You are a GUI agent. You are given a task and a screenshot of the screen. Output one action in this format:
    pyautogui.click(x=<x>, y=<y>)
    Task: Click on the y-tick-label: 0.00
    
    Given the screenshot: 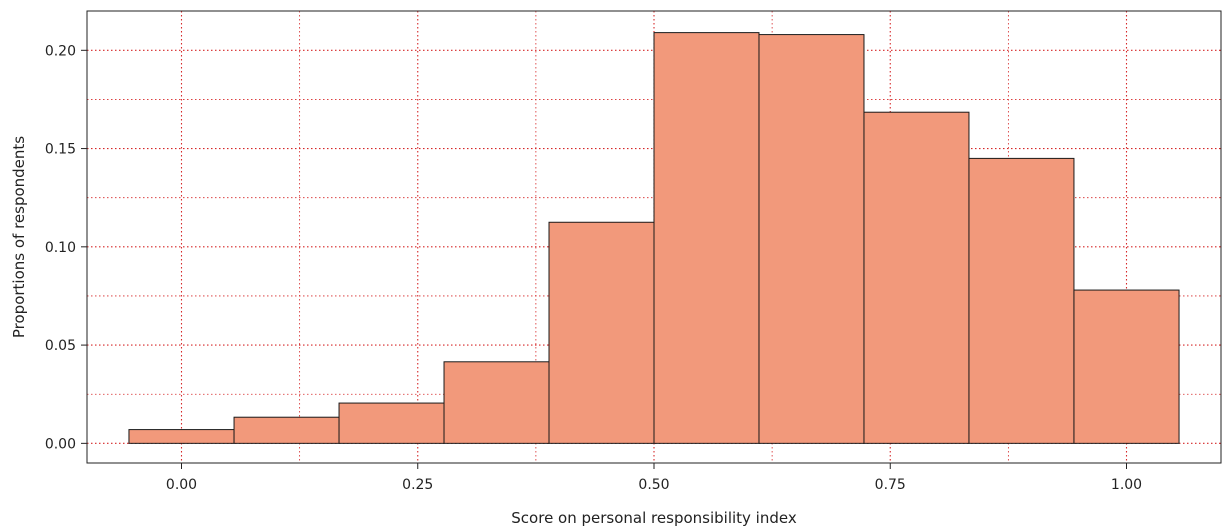 What is the action you would take?
    pyautogui.click(x=60, y=444)
    